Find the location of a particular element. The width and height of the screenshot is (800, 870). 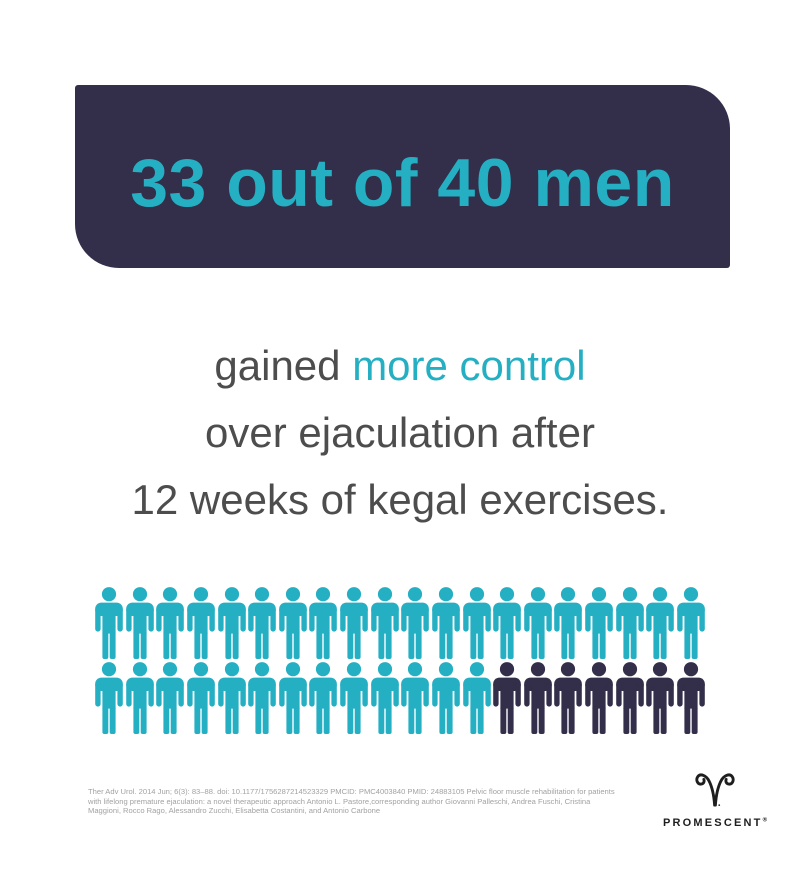

body-line-1-highlight: more control is located at coordinates (469, 365).